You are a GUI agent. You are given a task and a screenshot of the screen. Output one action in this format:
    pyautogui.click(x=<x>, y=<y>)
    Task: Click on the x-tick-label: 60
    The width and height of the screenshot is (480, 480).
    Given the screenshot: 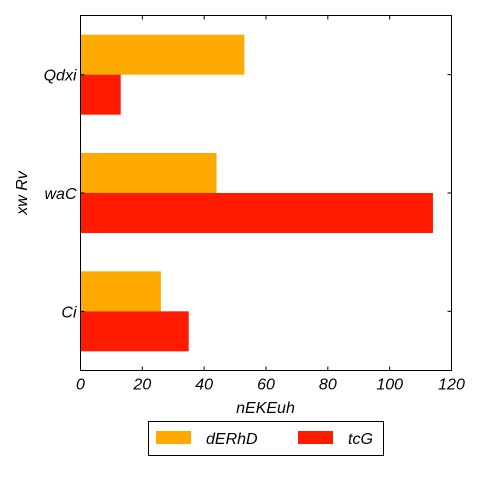 What is the action you would take?
    pyautogui.click(x=266, y=385)
    